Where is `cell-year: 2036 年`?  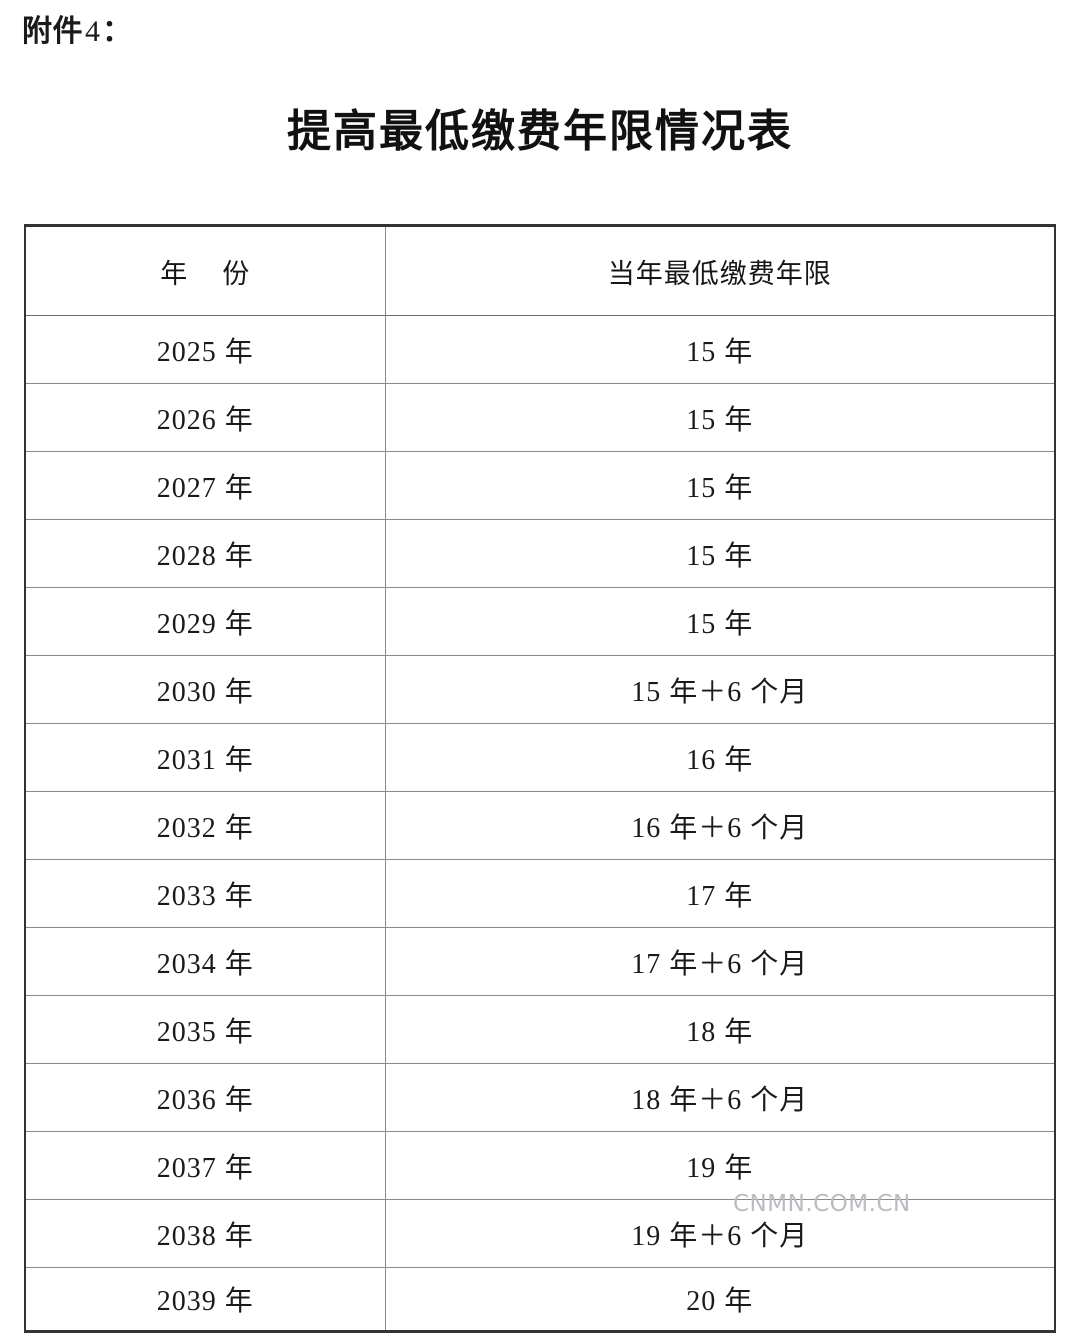
cell-year: 2036 年 is located at coordinates (205, 1097).